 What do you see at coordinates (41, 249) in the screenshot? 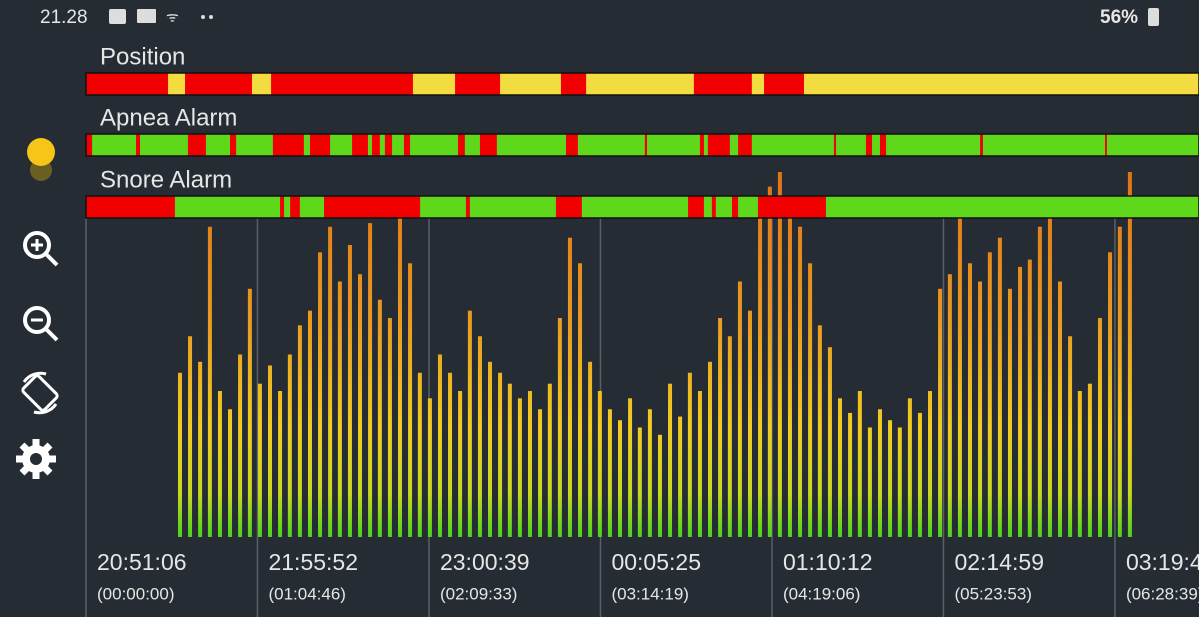
I see `zoom-in-button` at bounding box center [41, 249].